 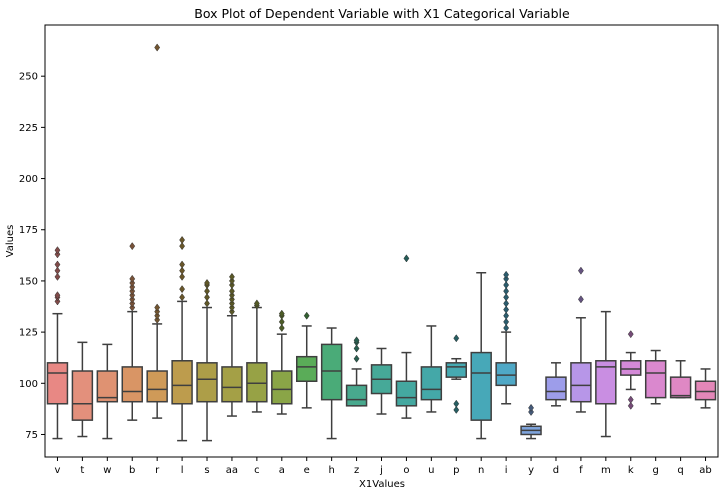 What do you see at coordinates (406, 470) in the screenshot?
I see `x-tick-label-o: o` at bounding box center [406, 470].